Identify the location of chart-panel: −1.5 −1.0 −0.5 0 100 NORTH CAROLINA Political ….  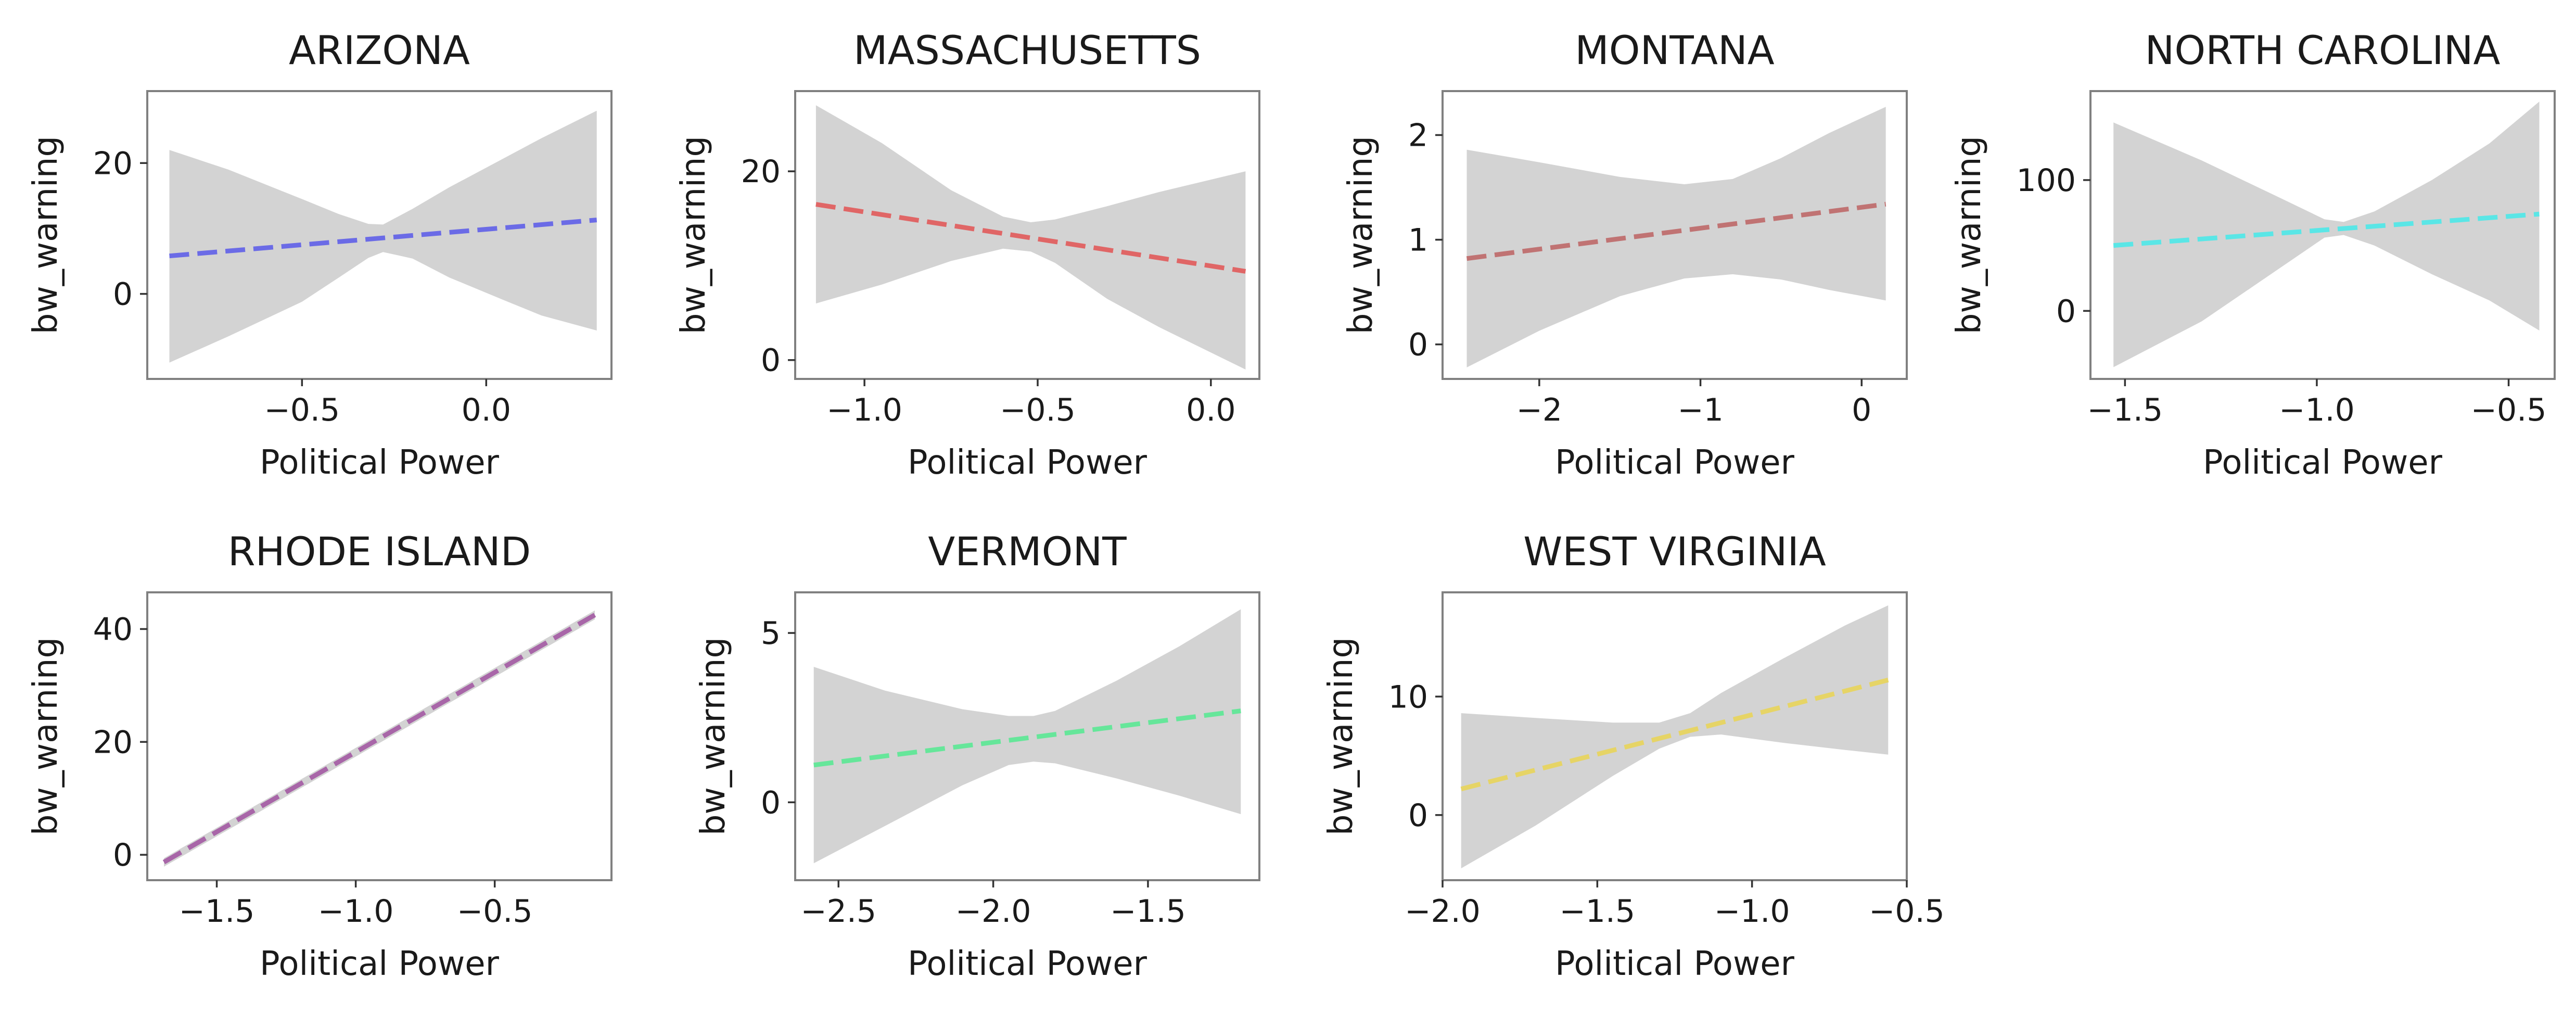
(2253, 255).